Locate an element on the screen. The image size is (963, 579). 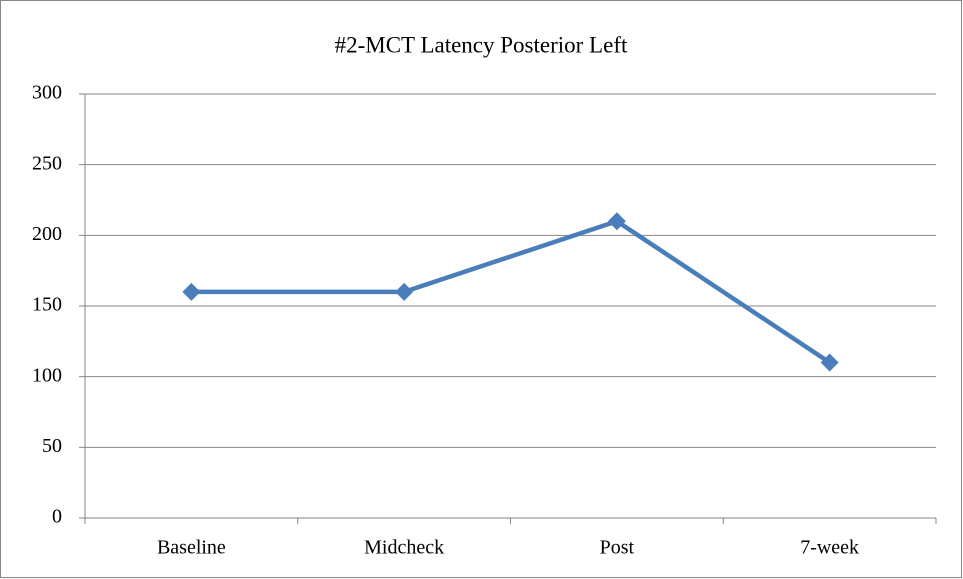
y-tick-label: 100 is located at coordinates (47, 375).